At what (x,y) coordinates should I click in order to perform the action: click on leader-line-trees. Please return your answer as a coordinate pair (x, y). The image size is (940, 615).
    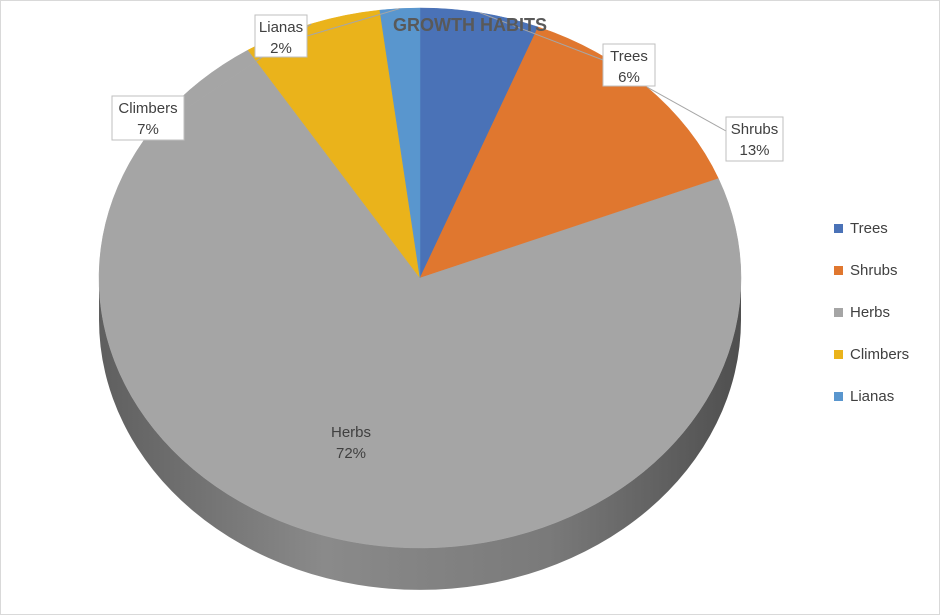
    Looking at the image, I should click on (541, 36).